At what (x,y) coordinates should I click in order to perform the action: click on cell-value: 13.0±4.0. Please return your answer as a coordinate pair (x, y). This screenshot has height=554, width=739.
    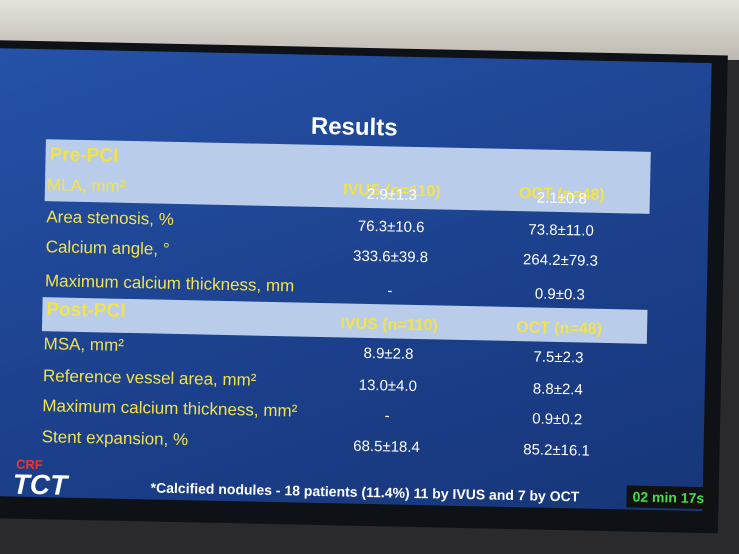
    Looking at the image, I should click on (388, 386).